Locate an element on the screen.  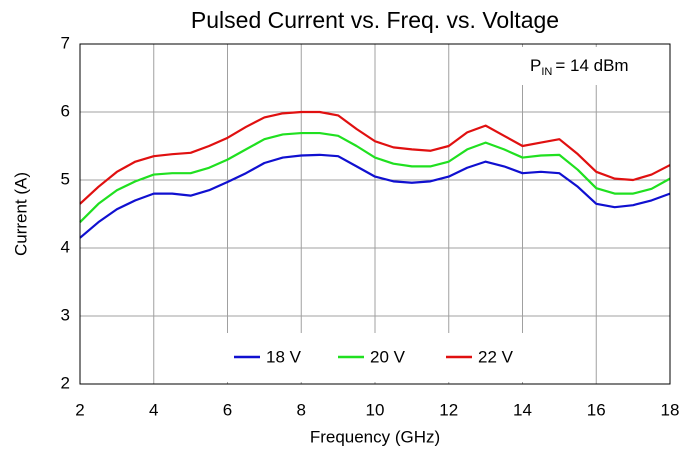
annotation-box is located at coordinates (595, 66).